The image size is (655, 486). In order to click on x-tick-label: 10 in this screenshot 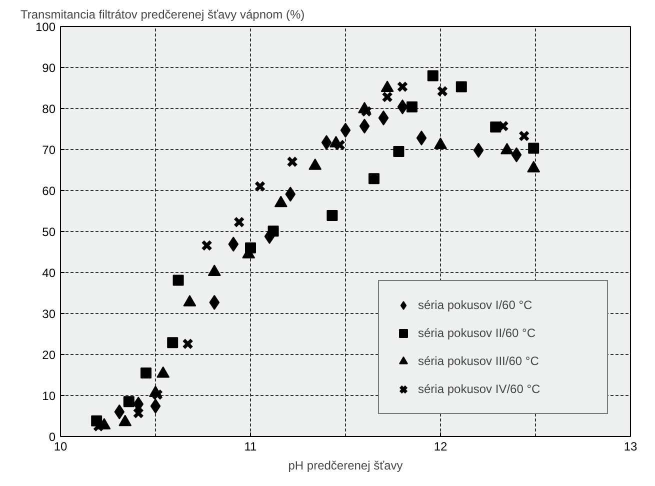, I will do `click(61, 447)`.